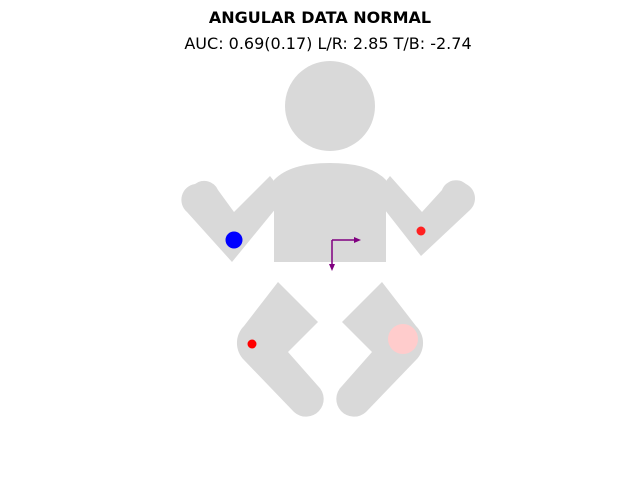 The height and width of the screenshot is (480, 640). Describe the element at coordinates (380, 349) in the screenshot. I see `right-leg-shape` at that location.